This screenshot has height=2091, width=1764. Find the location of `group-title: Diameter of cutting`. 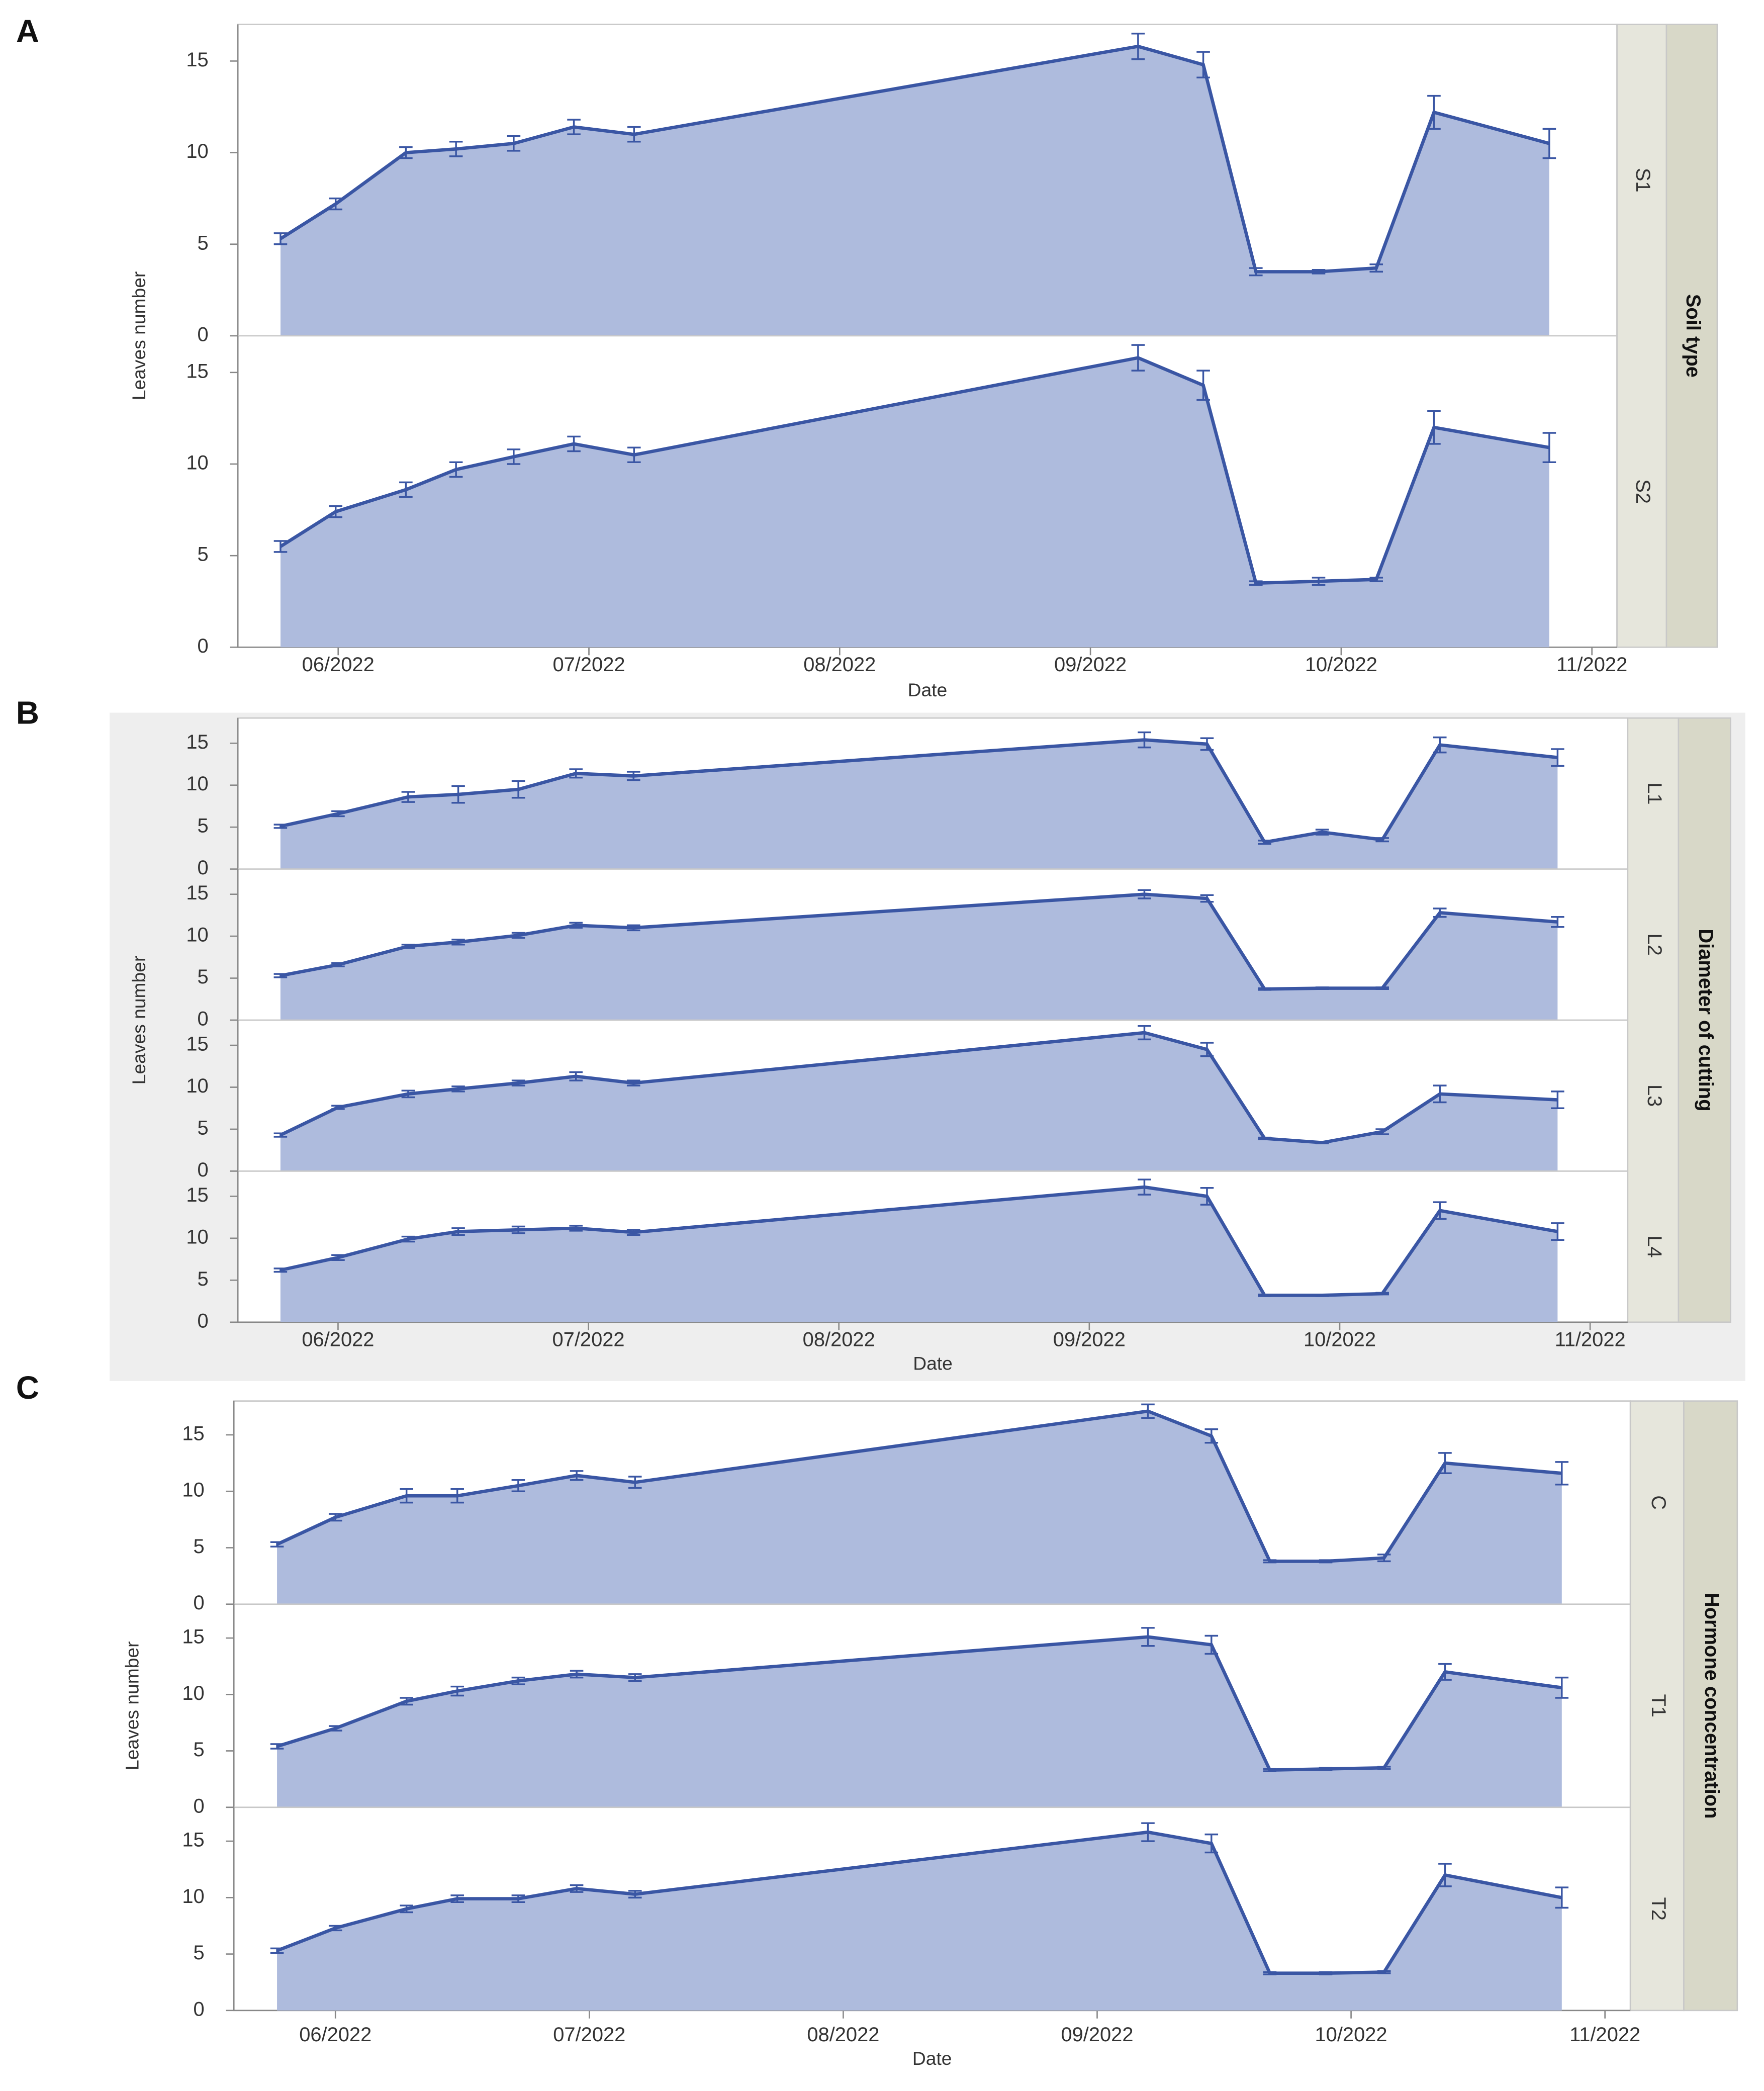

group-title: Diameter of cutting is located at coordinates (1706, 1020).